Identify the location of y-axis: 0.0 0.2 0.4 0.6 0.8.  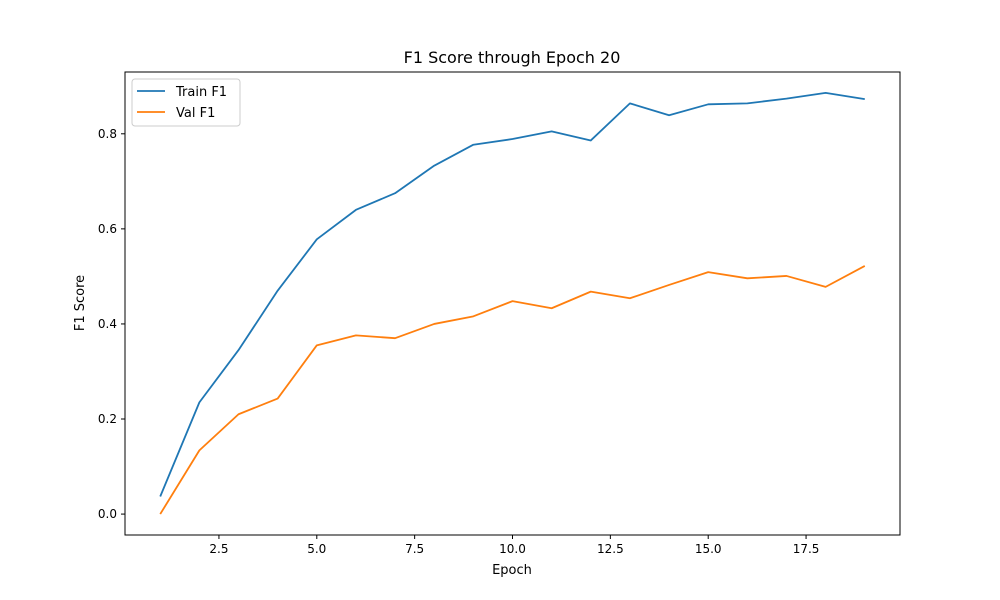
(111, 324).